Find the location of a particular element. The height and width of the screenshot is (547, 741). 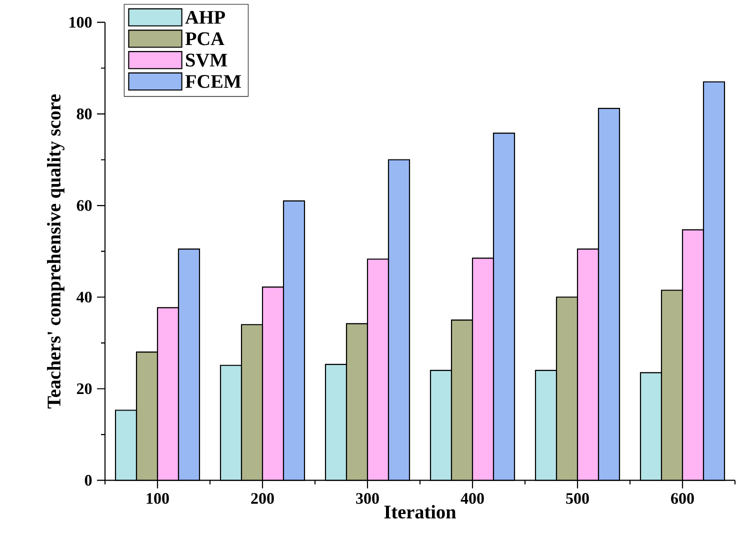

legend-label: FCEM is located at coordinates (213, 81).